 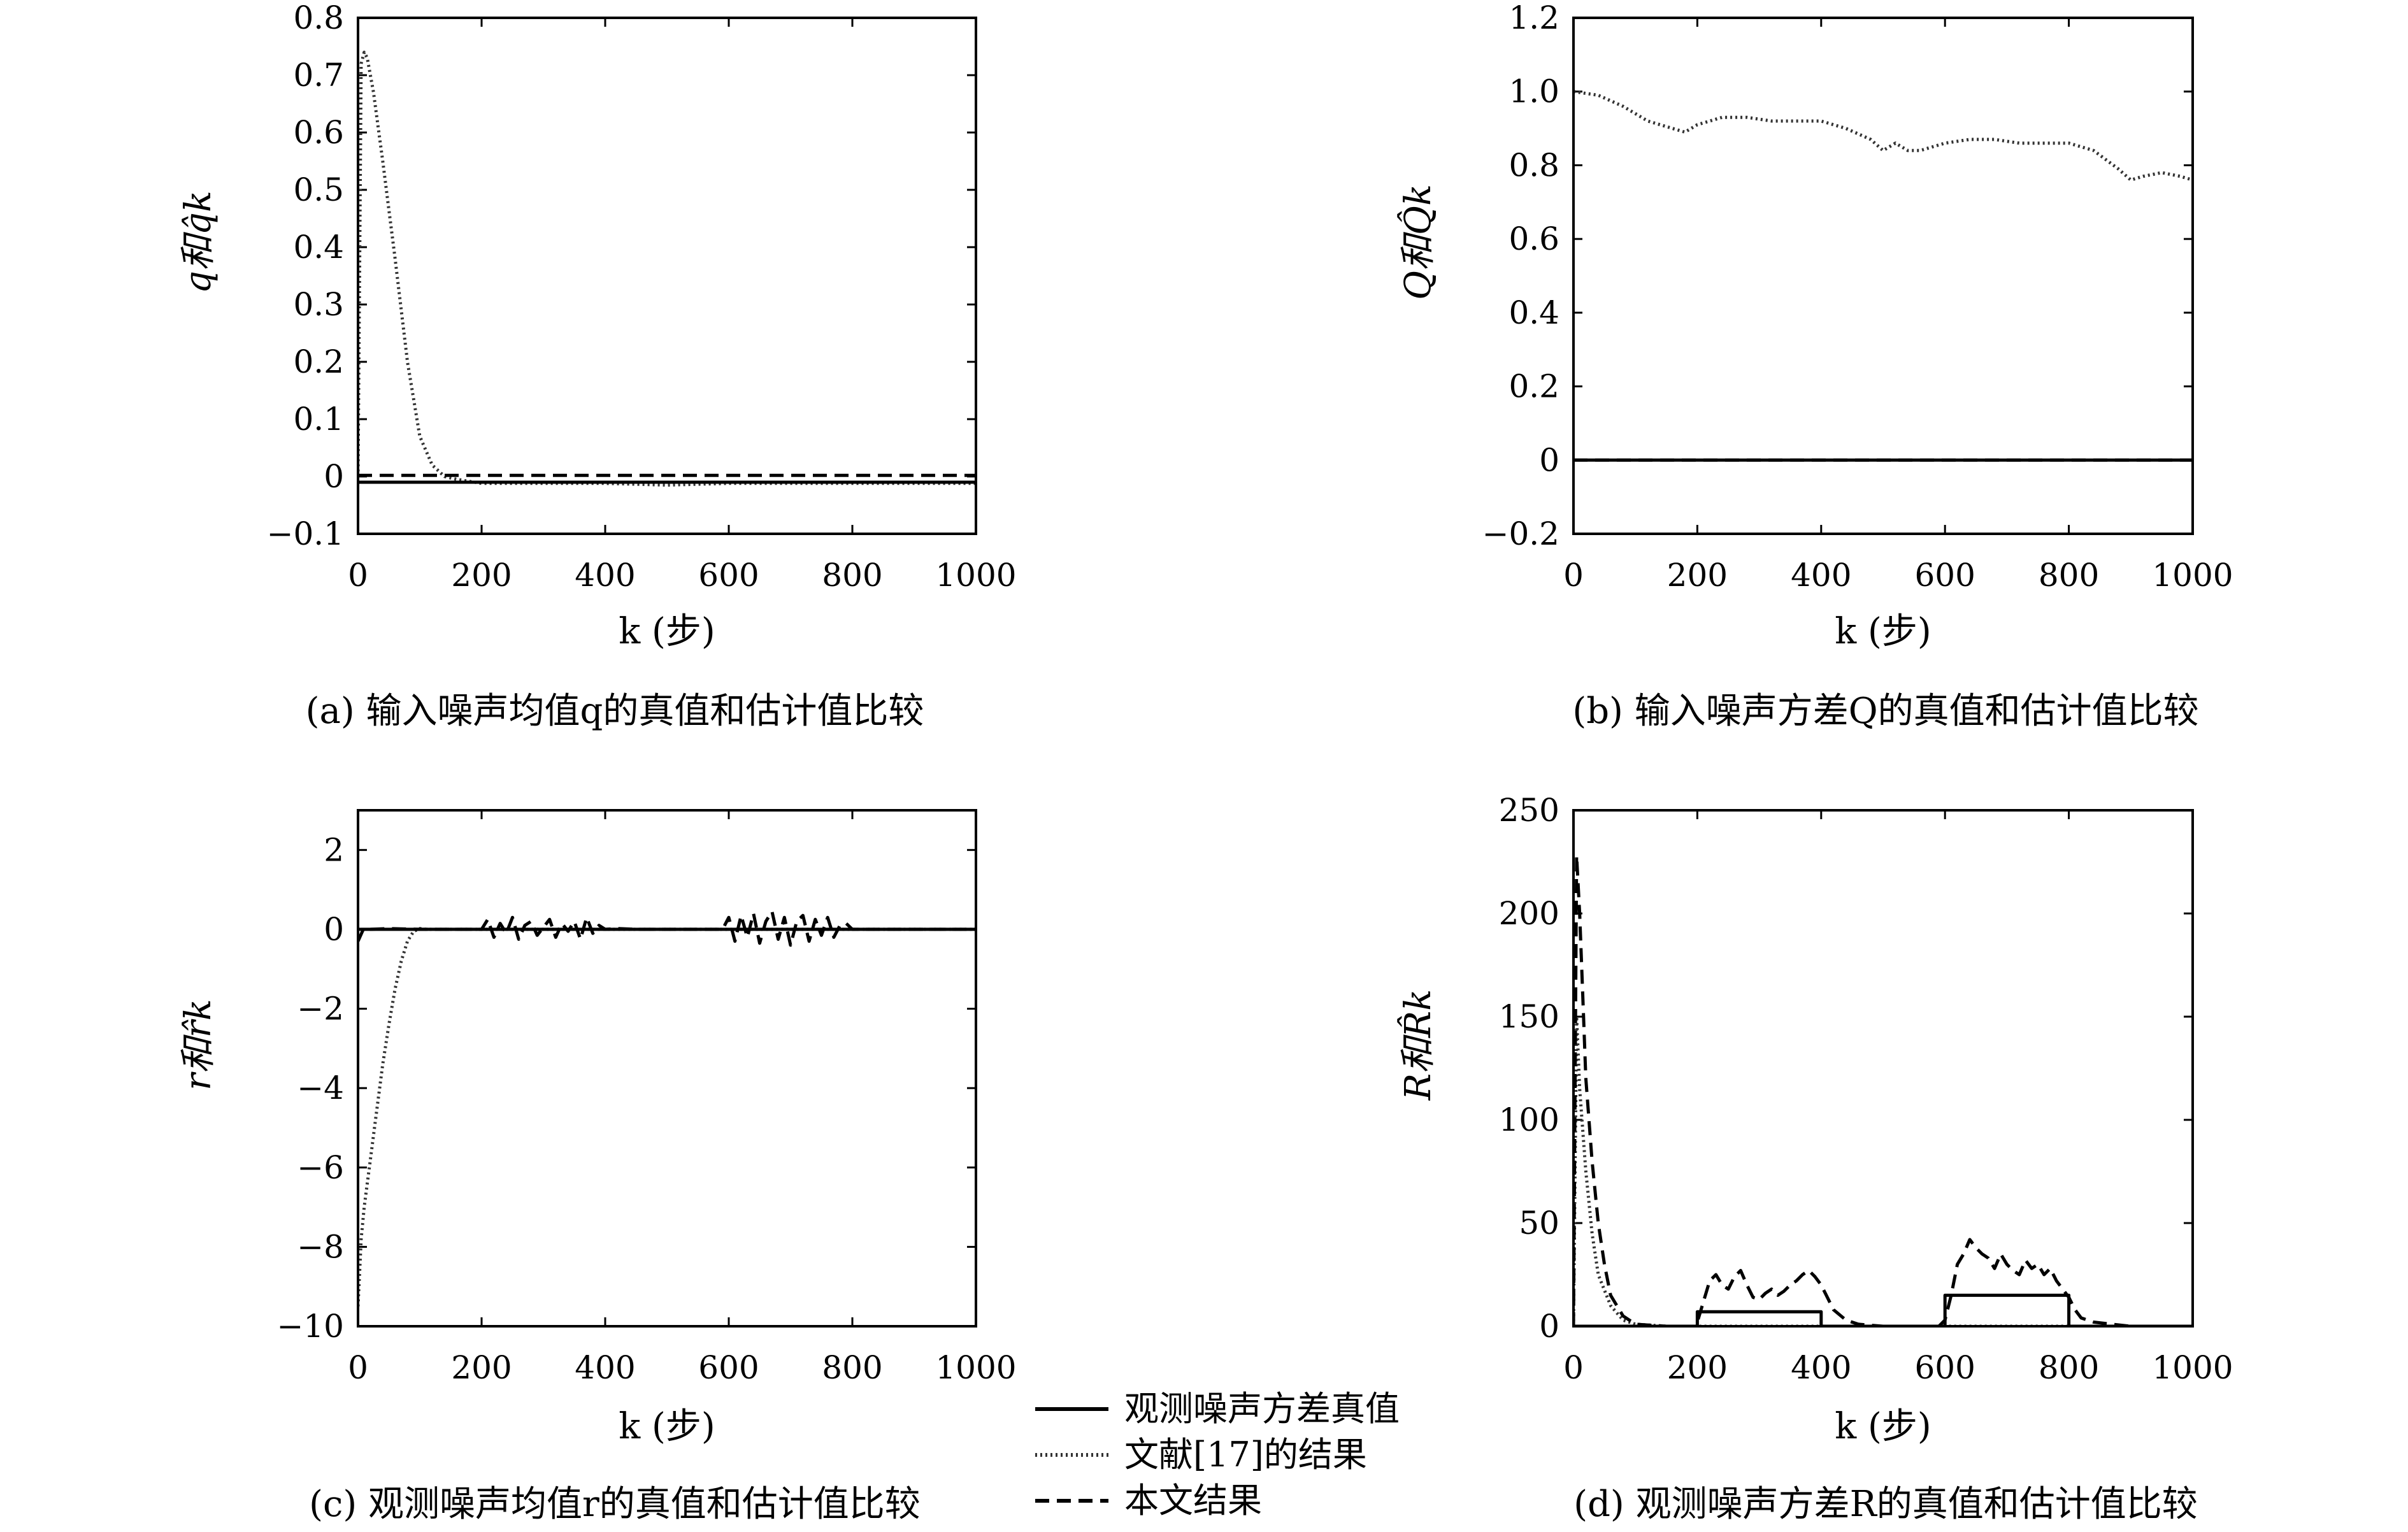 What do you see at coordinates (320, 1088) in the screenshot?
I see `y-tick-label: −4` at bounding box center [320, 1088].